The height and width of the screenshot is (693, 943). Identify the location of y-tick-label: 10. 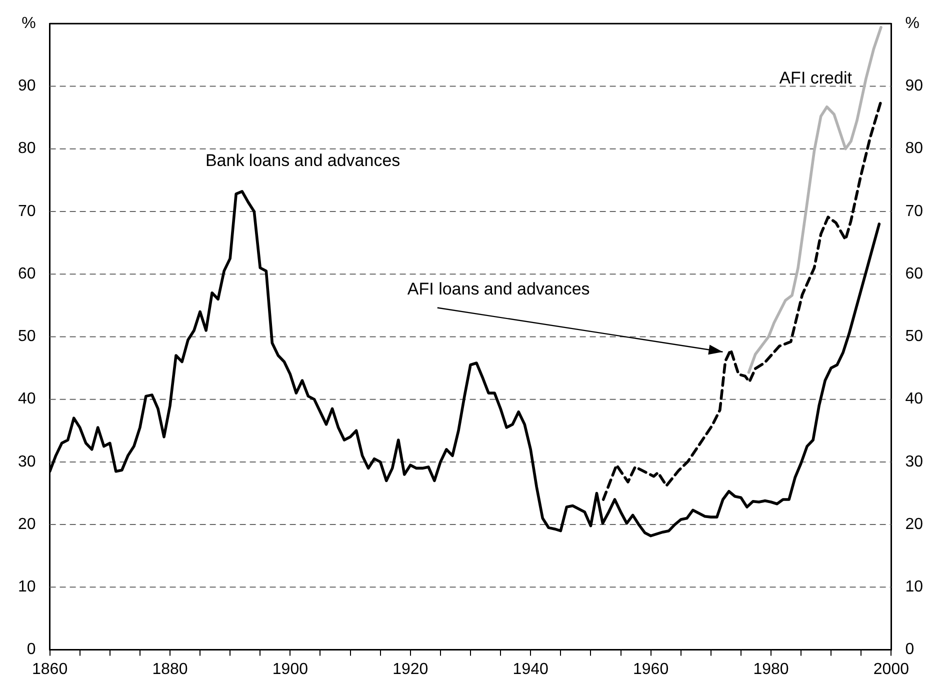
(27, 587).